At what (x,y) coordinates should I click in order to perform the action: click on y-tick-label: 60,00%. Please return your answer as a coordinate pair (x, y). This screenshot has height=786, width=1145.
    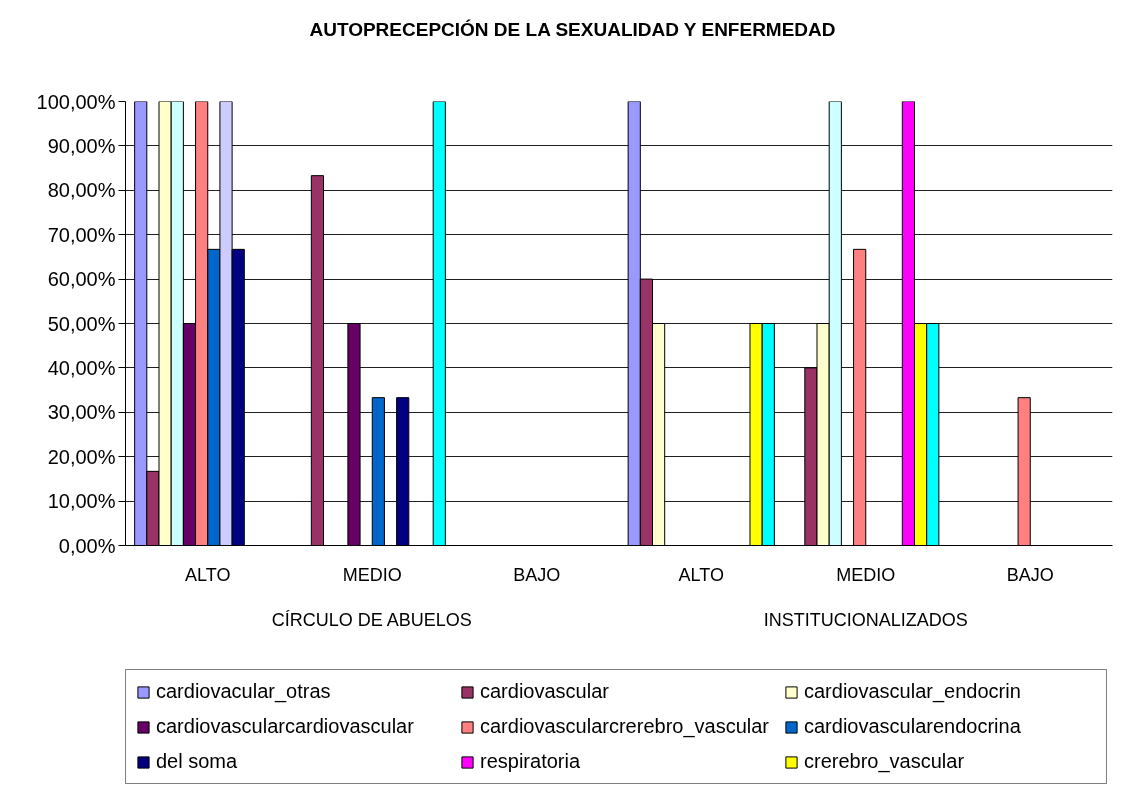
    Looking at the image, I should click on (81, 279).